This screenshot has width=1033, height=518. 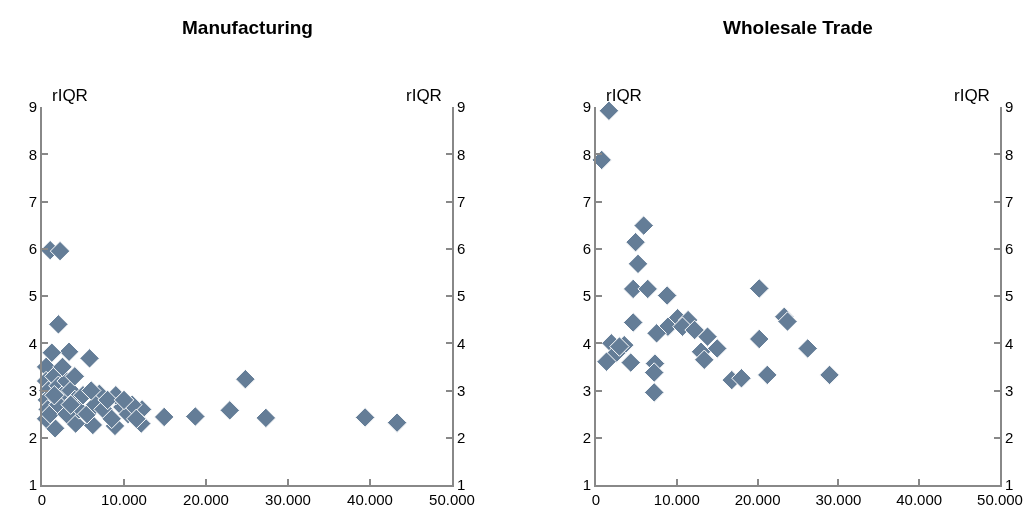 I want to click on chart-title: Wholesale Trade, so click(x=798, y=27).